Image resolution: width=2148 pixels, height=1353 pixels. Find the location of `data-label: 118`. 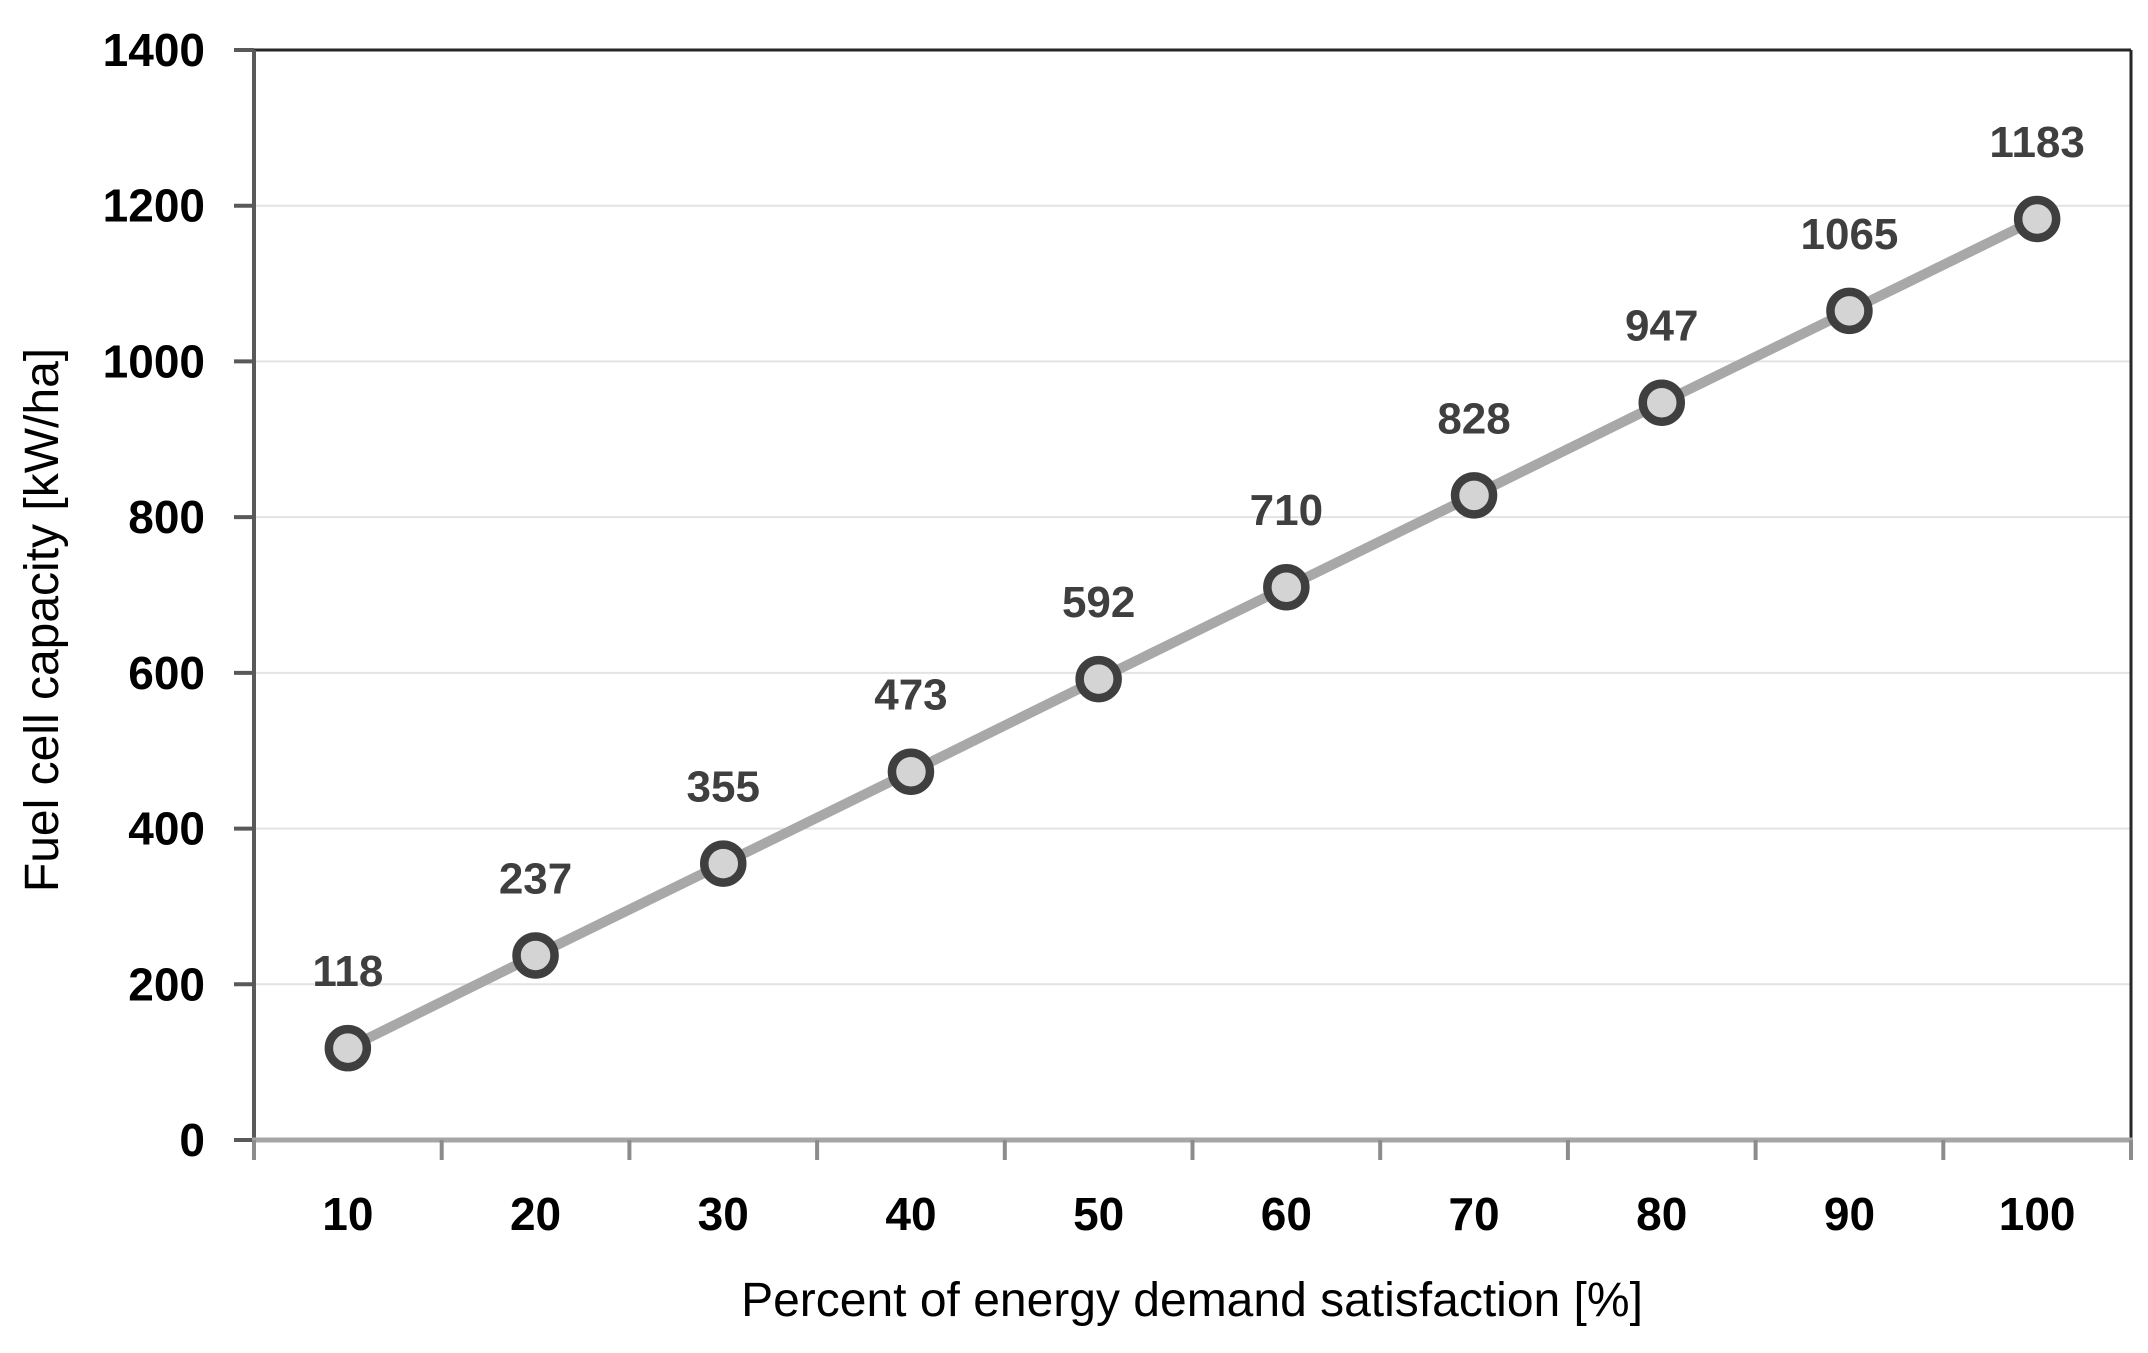

data-label: 118 is located at coordinates (347, 971).